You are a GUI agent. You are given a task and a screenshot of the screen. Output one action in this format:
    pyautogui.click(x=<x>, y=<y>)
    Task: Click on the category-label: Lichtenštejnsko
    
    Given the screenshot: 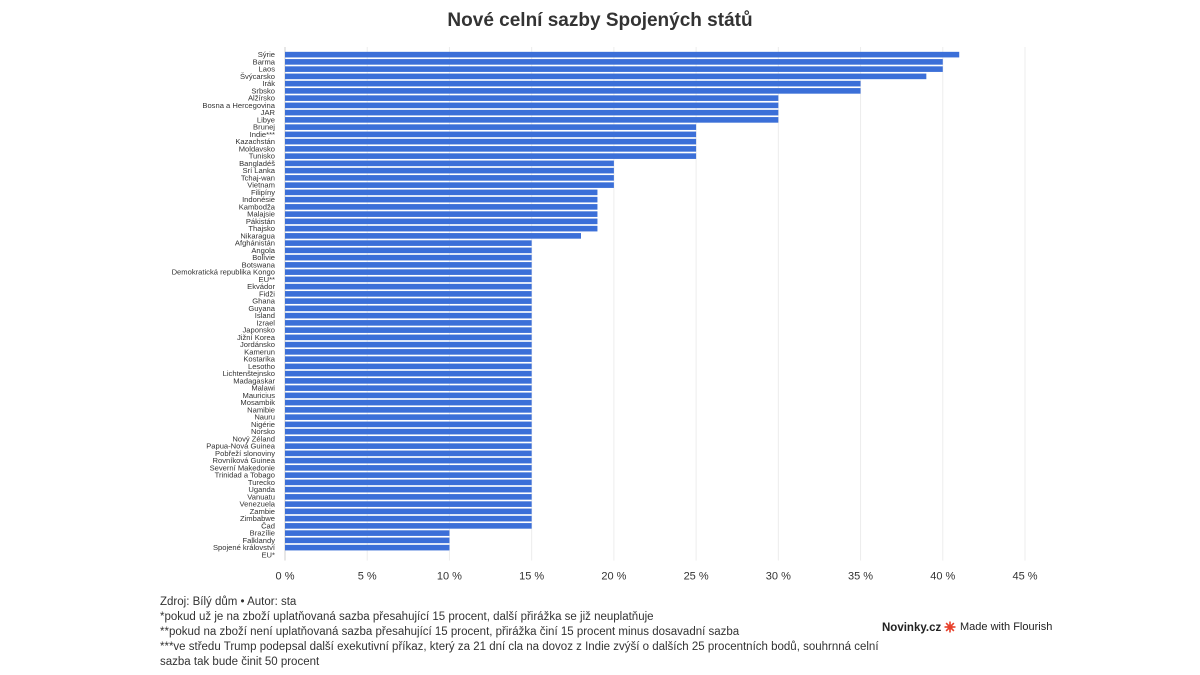 What is the action you would take?
    pyautogui.click(x=249, y=373)
    